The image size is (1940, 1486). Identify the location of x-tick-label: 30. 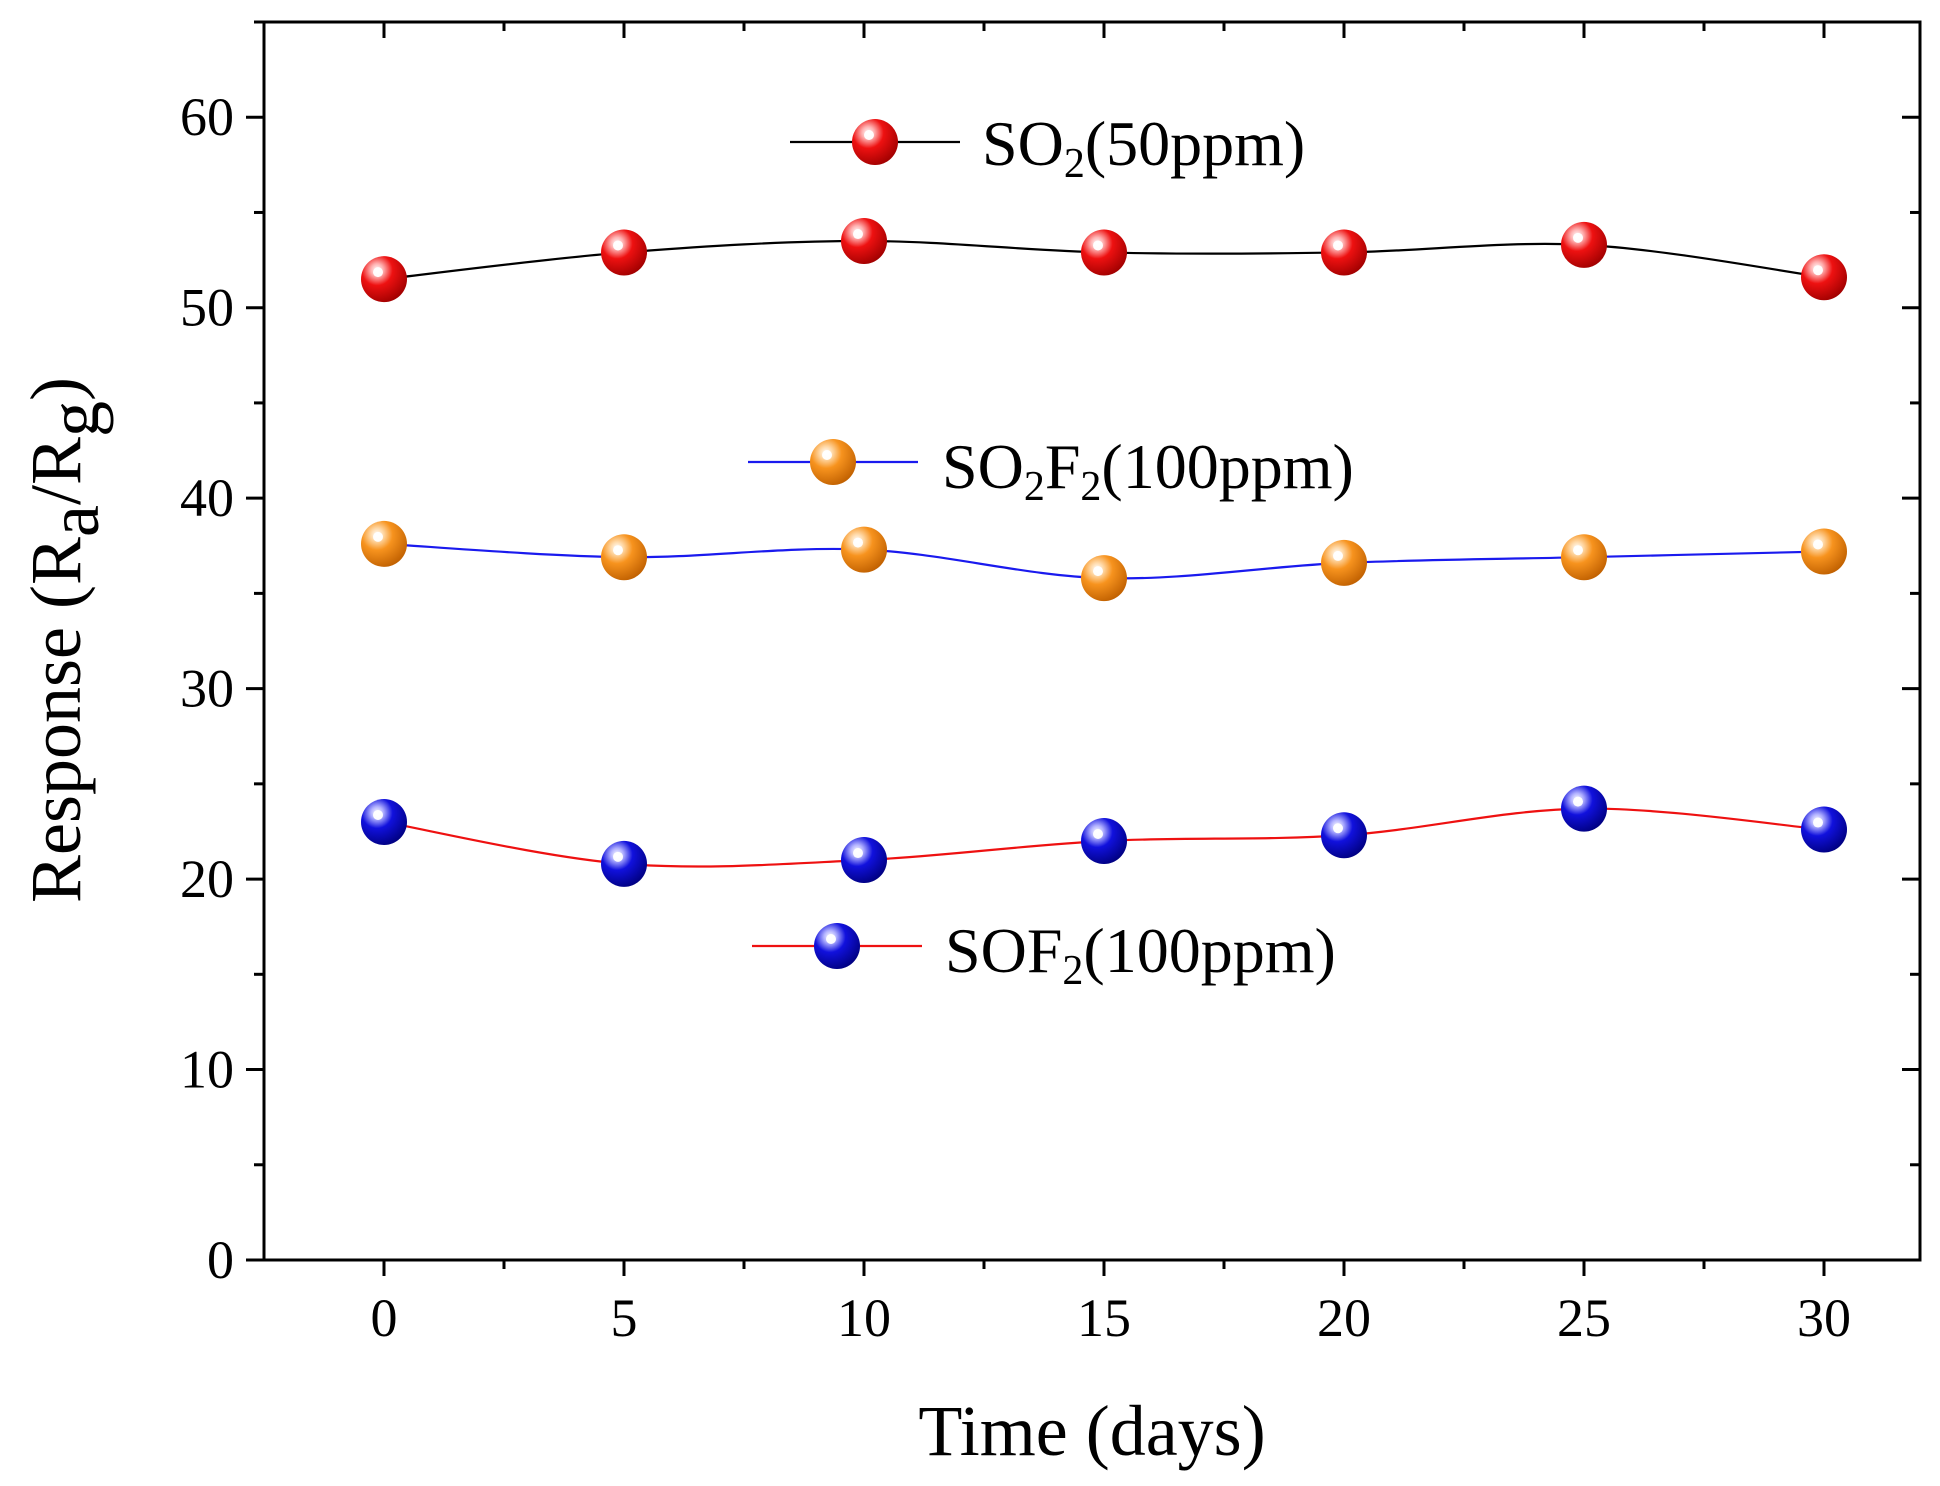
(1824, 1318).